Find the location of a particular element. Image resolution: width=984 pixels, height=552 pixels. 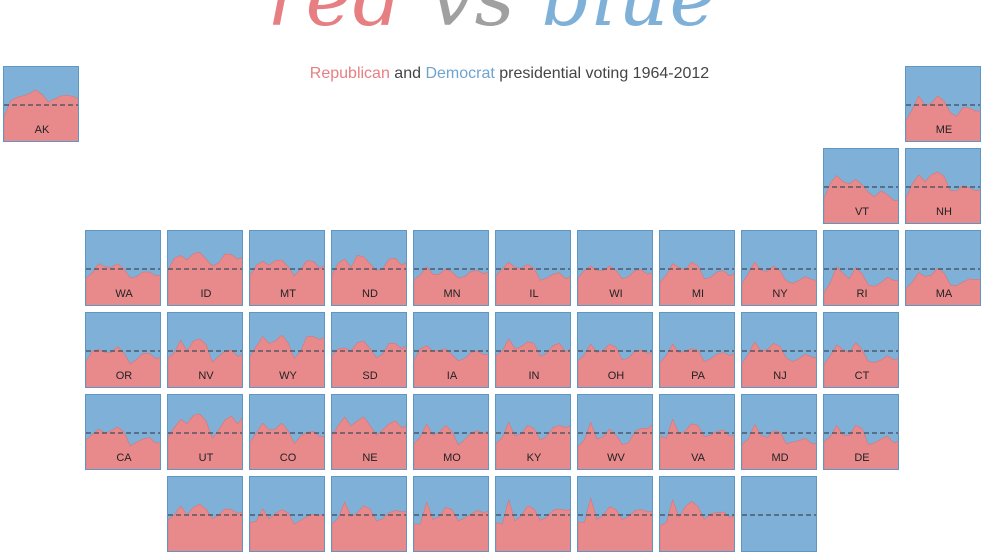

state-tile-va: VA is located at coordinates (697, 432).